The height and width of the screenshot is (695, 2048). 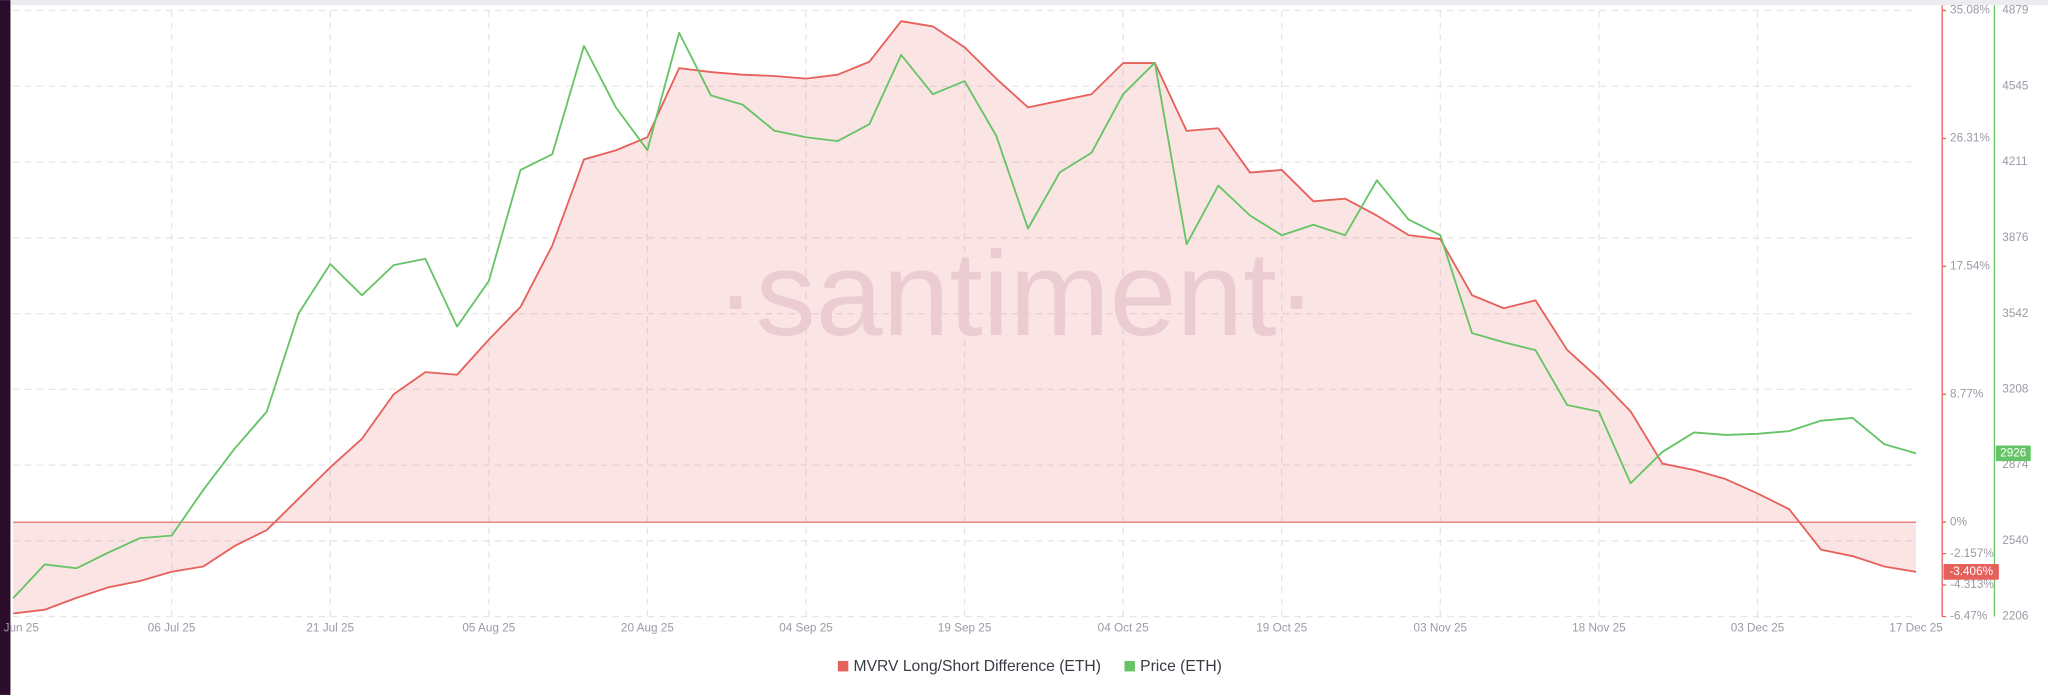 I want to click on x-tick-label: 03 Nov 25, so click(x=1441, y=627).